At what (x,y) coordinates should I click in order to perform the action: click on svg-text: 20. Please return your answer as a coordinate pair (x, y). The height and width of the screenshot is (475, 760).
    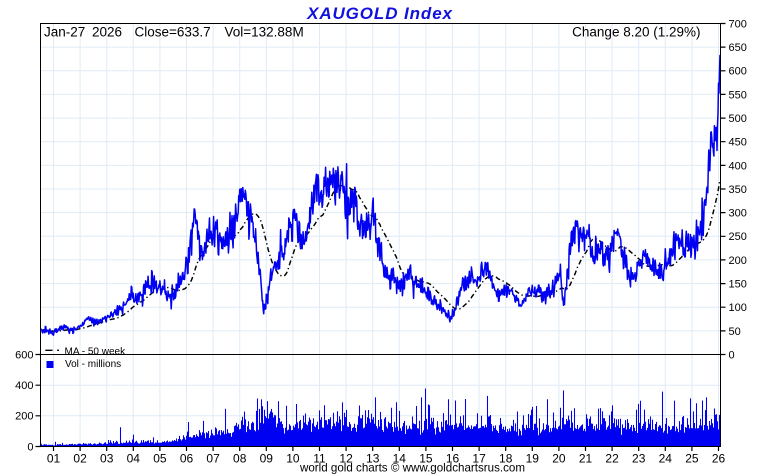
    Looking at the image, I should click on (559, 459).